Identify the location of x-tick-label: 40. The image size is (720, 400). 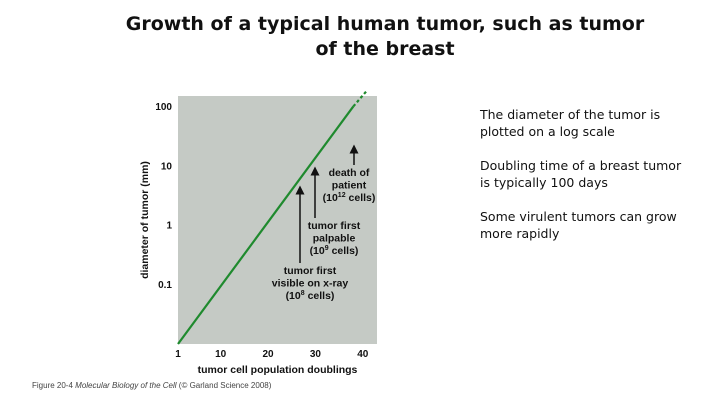
(363, 354).